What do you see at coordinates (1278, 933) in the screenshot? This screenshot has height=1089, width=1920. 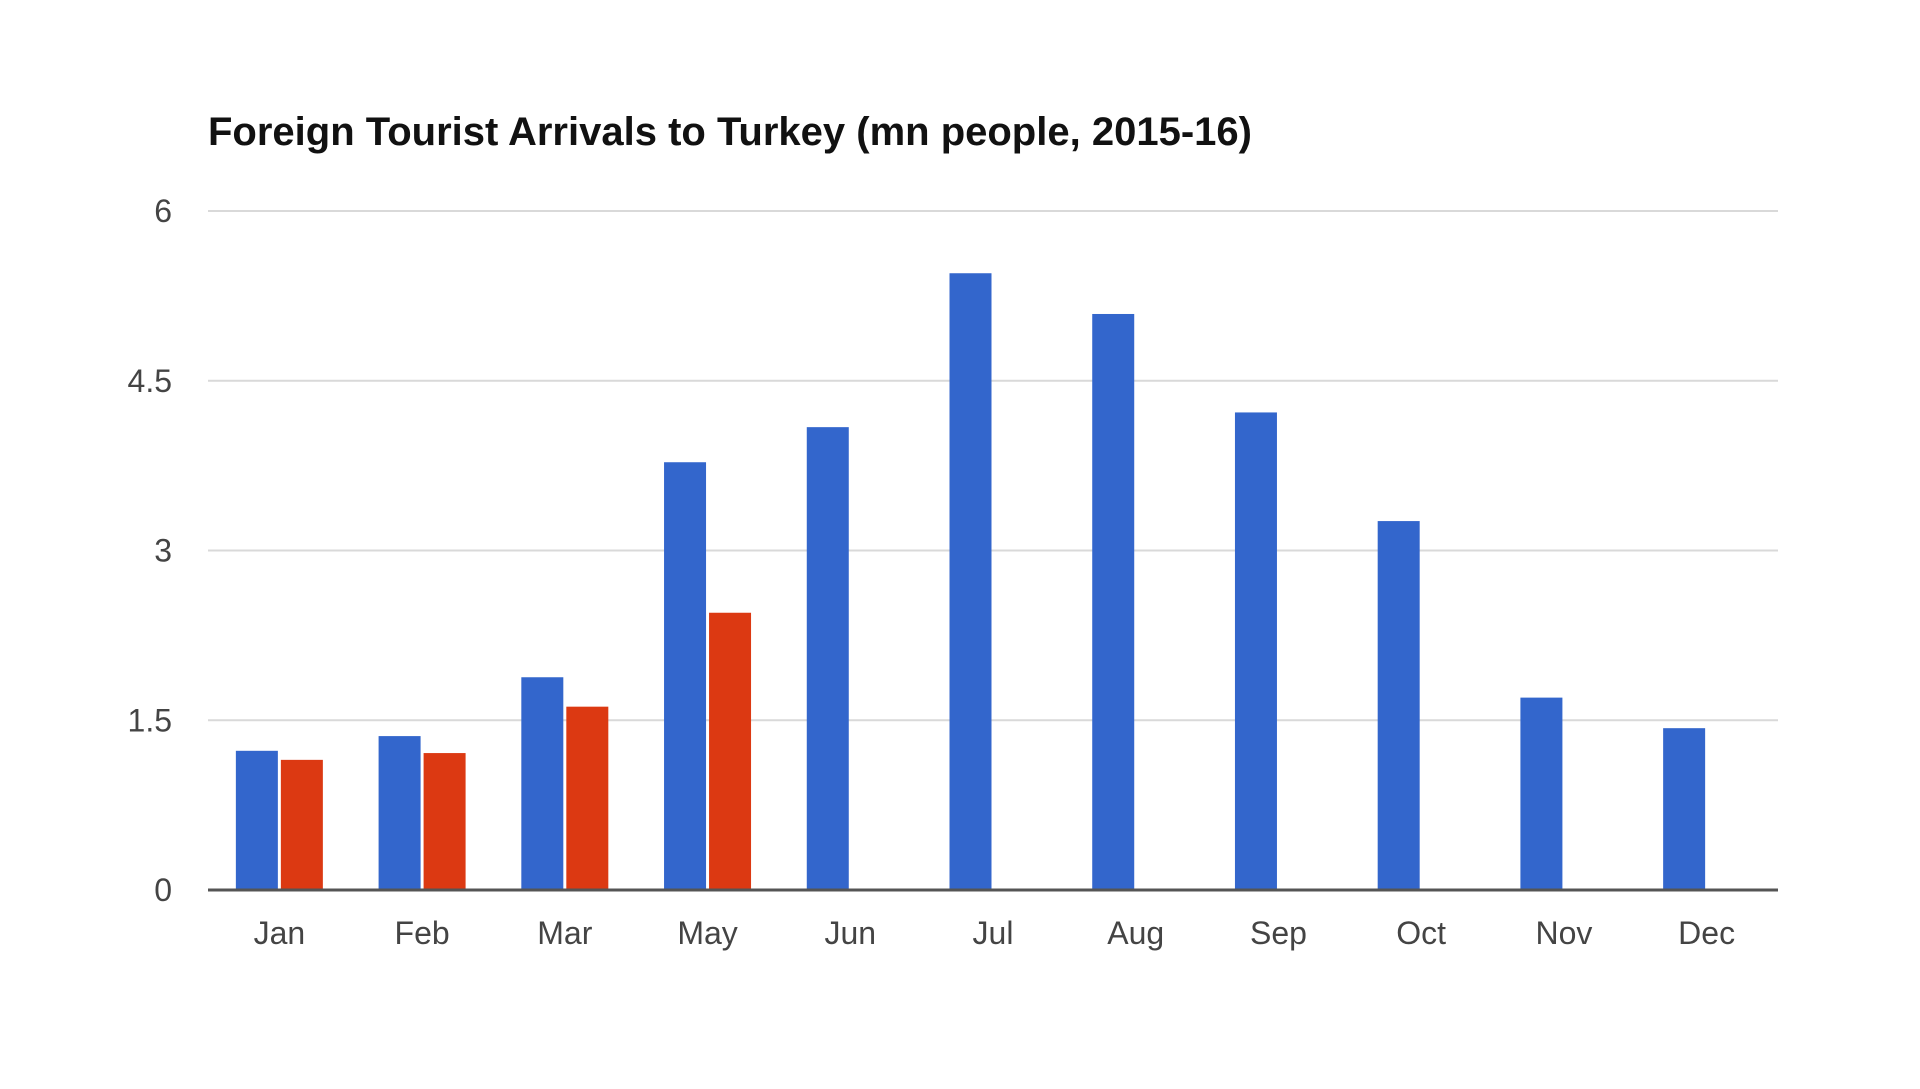 I see `x-tick-label-sep: Sep` at bounding box center [1278, 933].